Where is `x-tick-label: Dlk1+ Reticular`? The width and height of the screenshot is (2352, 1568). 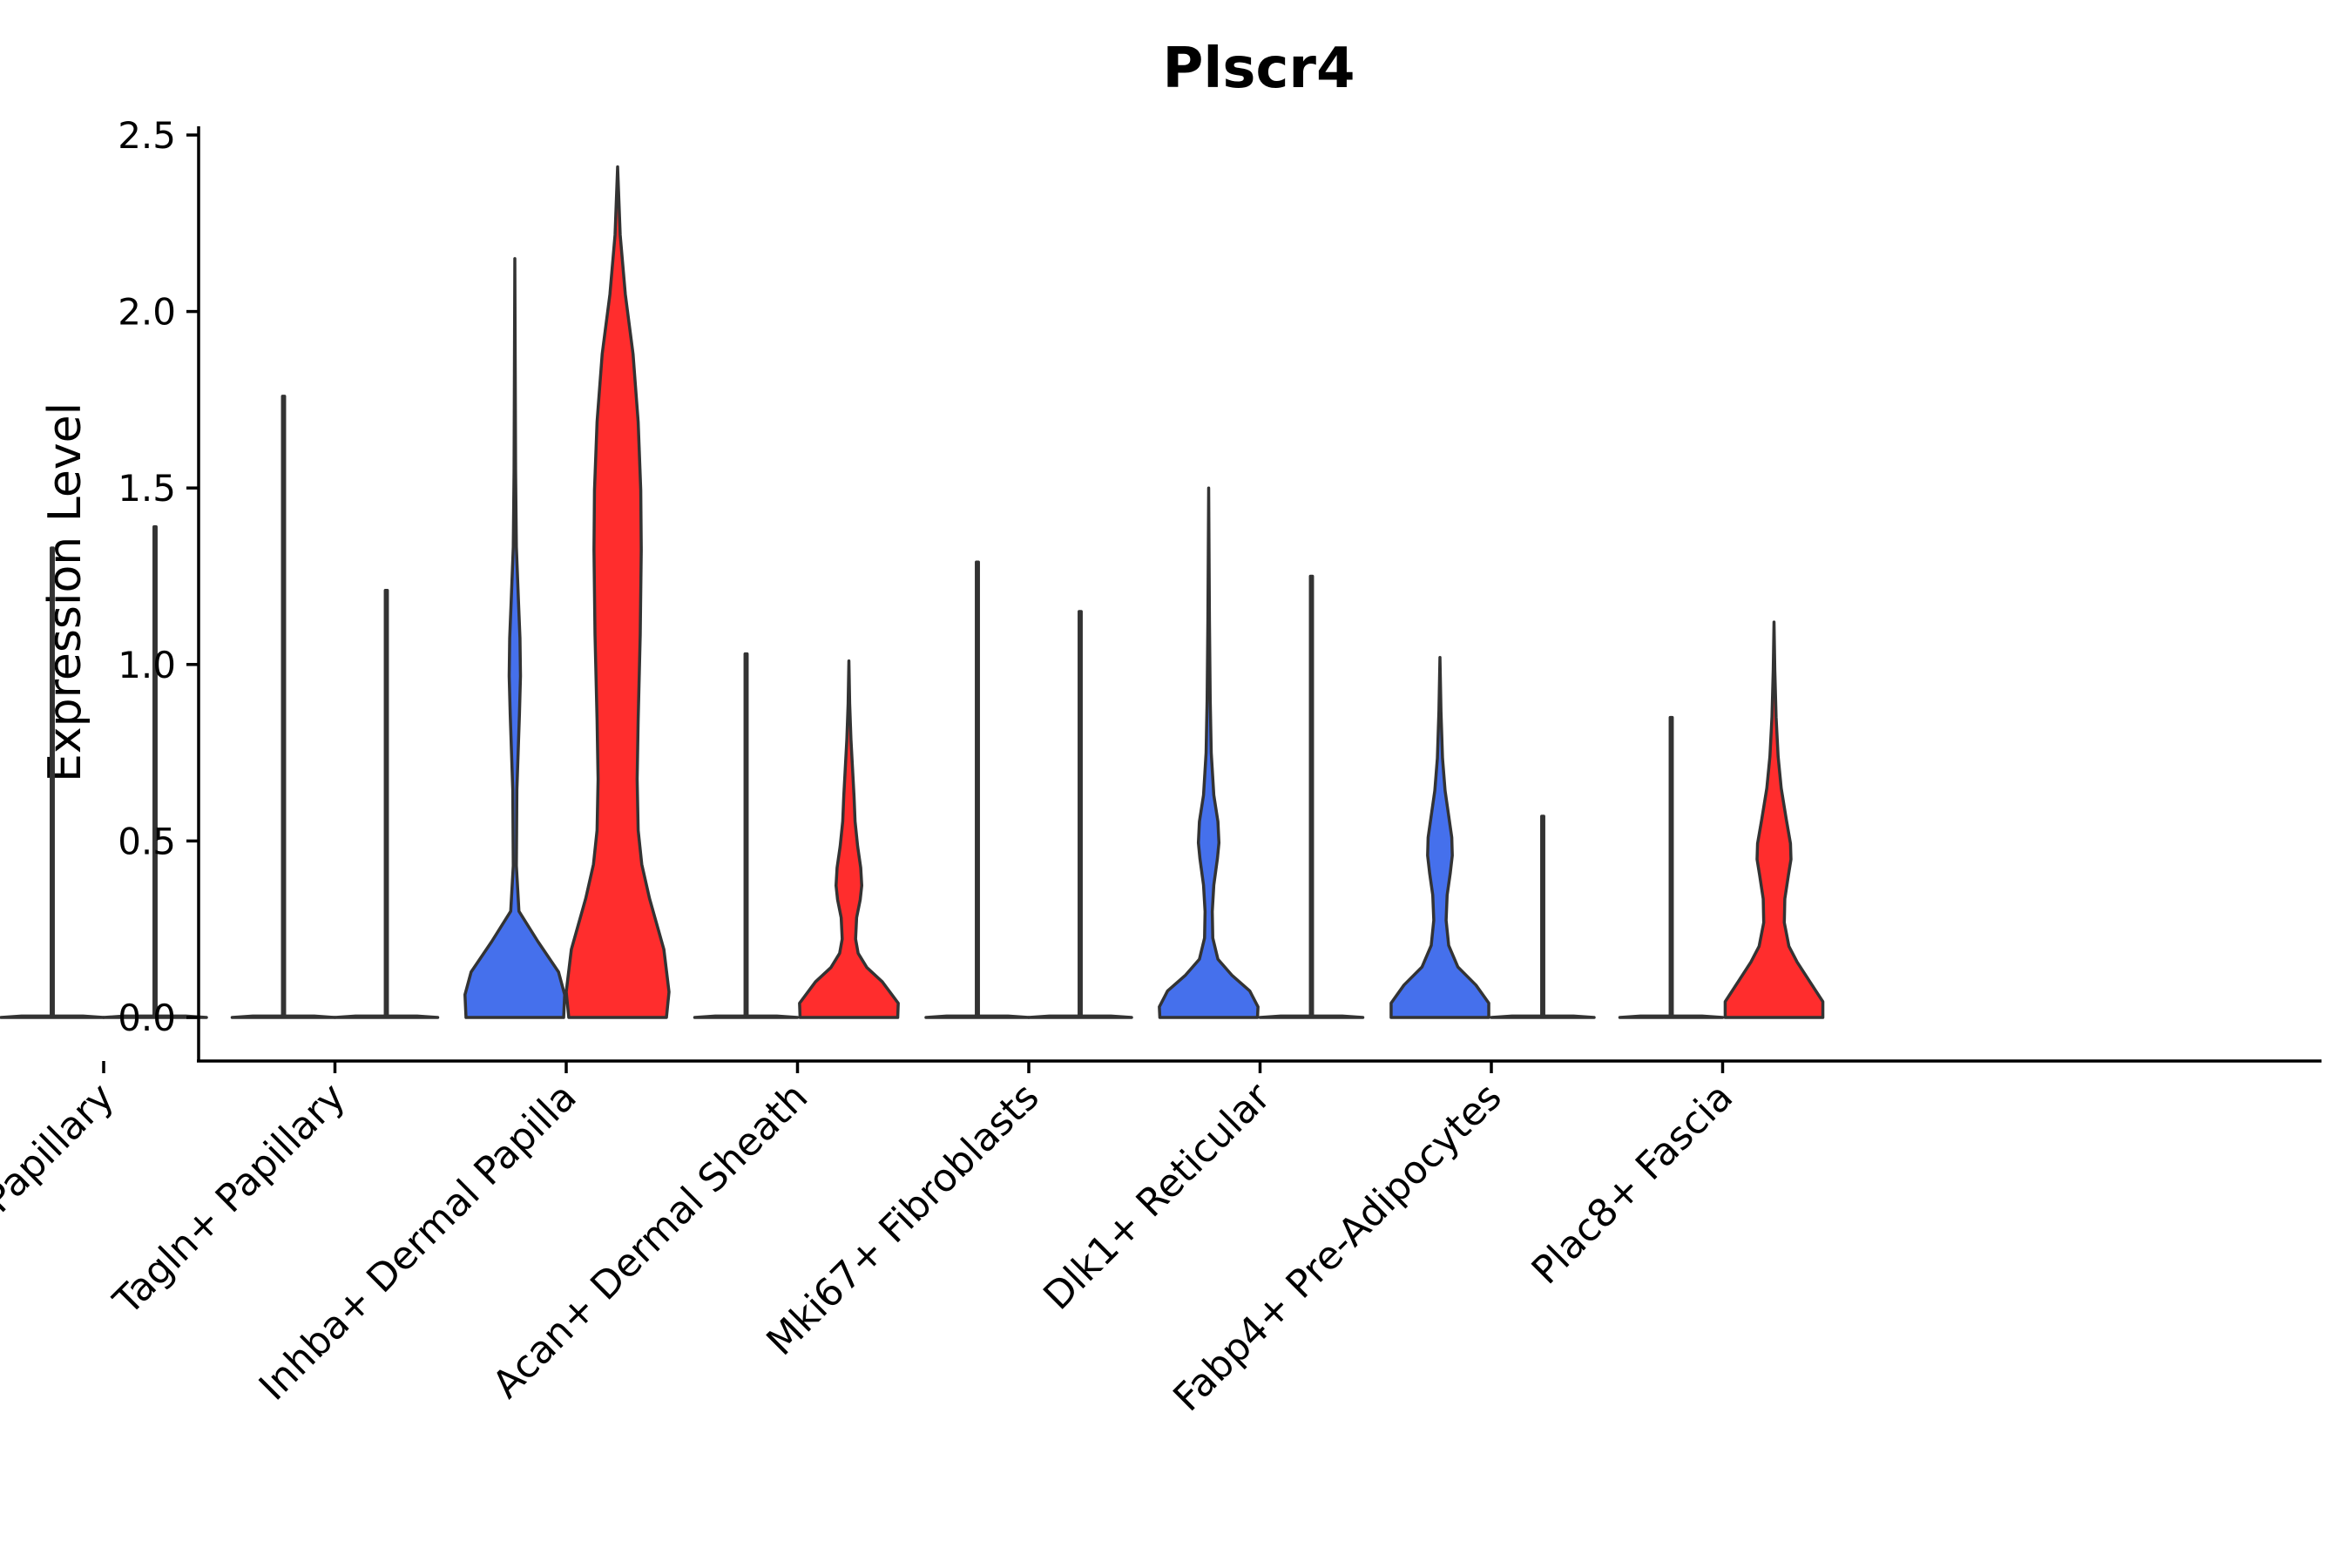 x-tick-label: Dlk1+ Reticular is located at coordinates (1157, 1196).